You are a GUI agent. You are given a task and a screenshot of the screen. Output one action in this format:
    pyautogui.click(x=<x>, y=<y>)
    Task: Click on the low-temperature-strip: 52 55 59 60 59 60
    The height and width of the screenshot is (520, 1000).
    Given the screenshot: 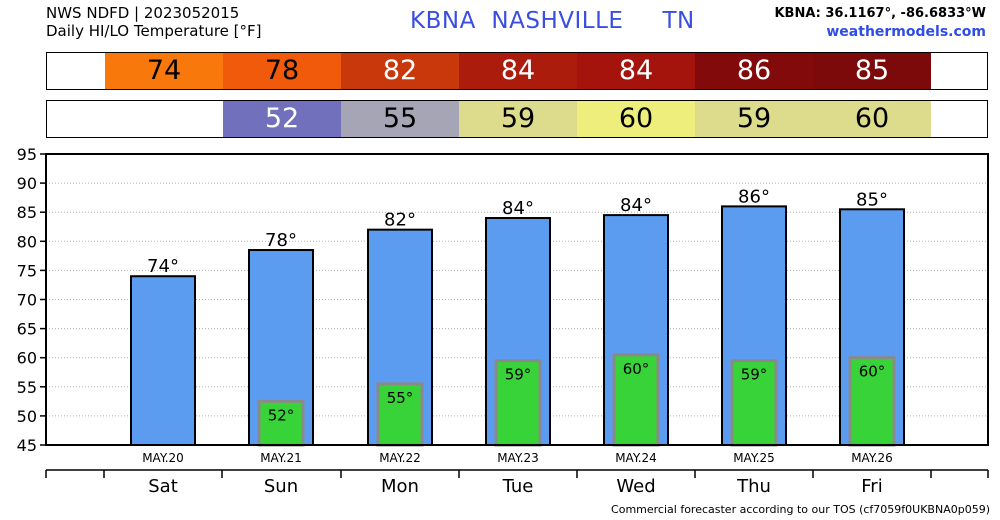 What is the action you would take?
    pyautogui.click(x=517, y=119)
    